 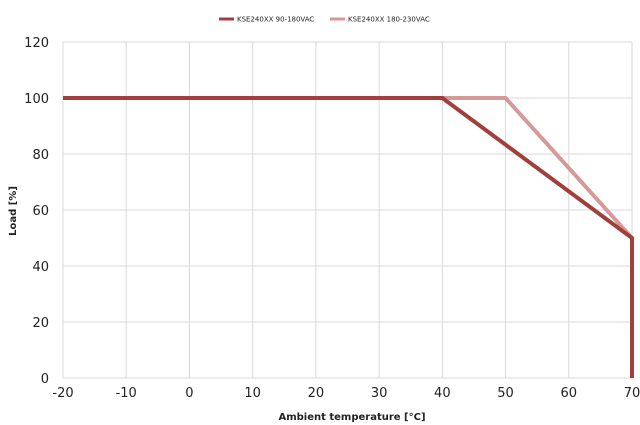 What do you see at coordinates (40, 211) in the screenshot?
I see `y-tick-label: 60` at bounding box center [40, 211].